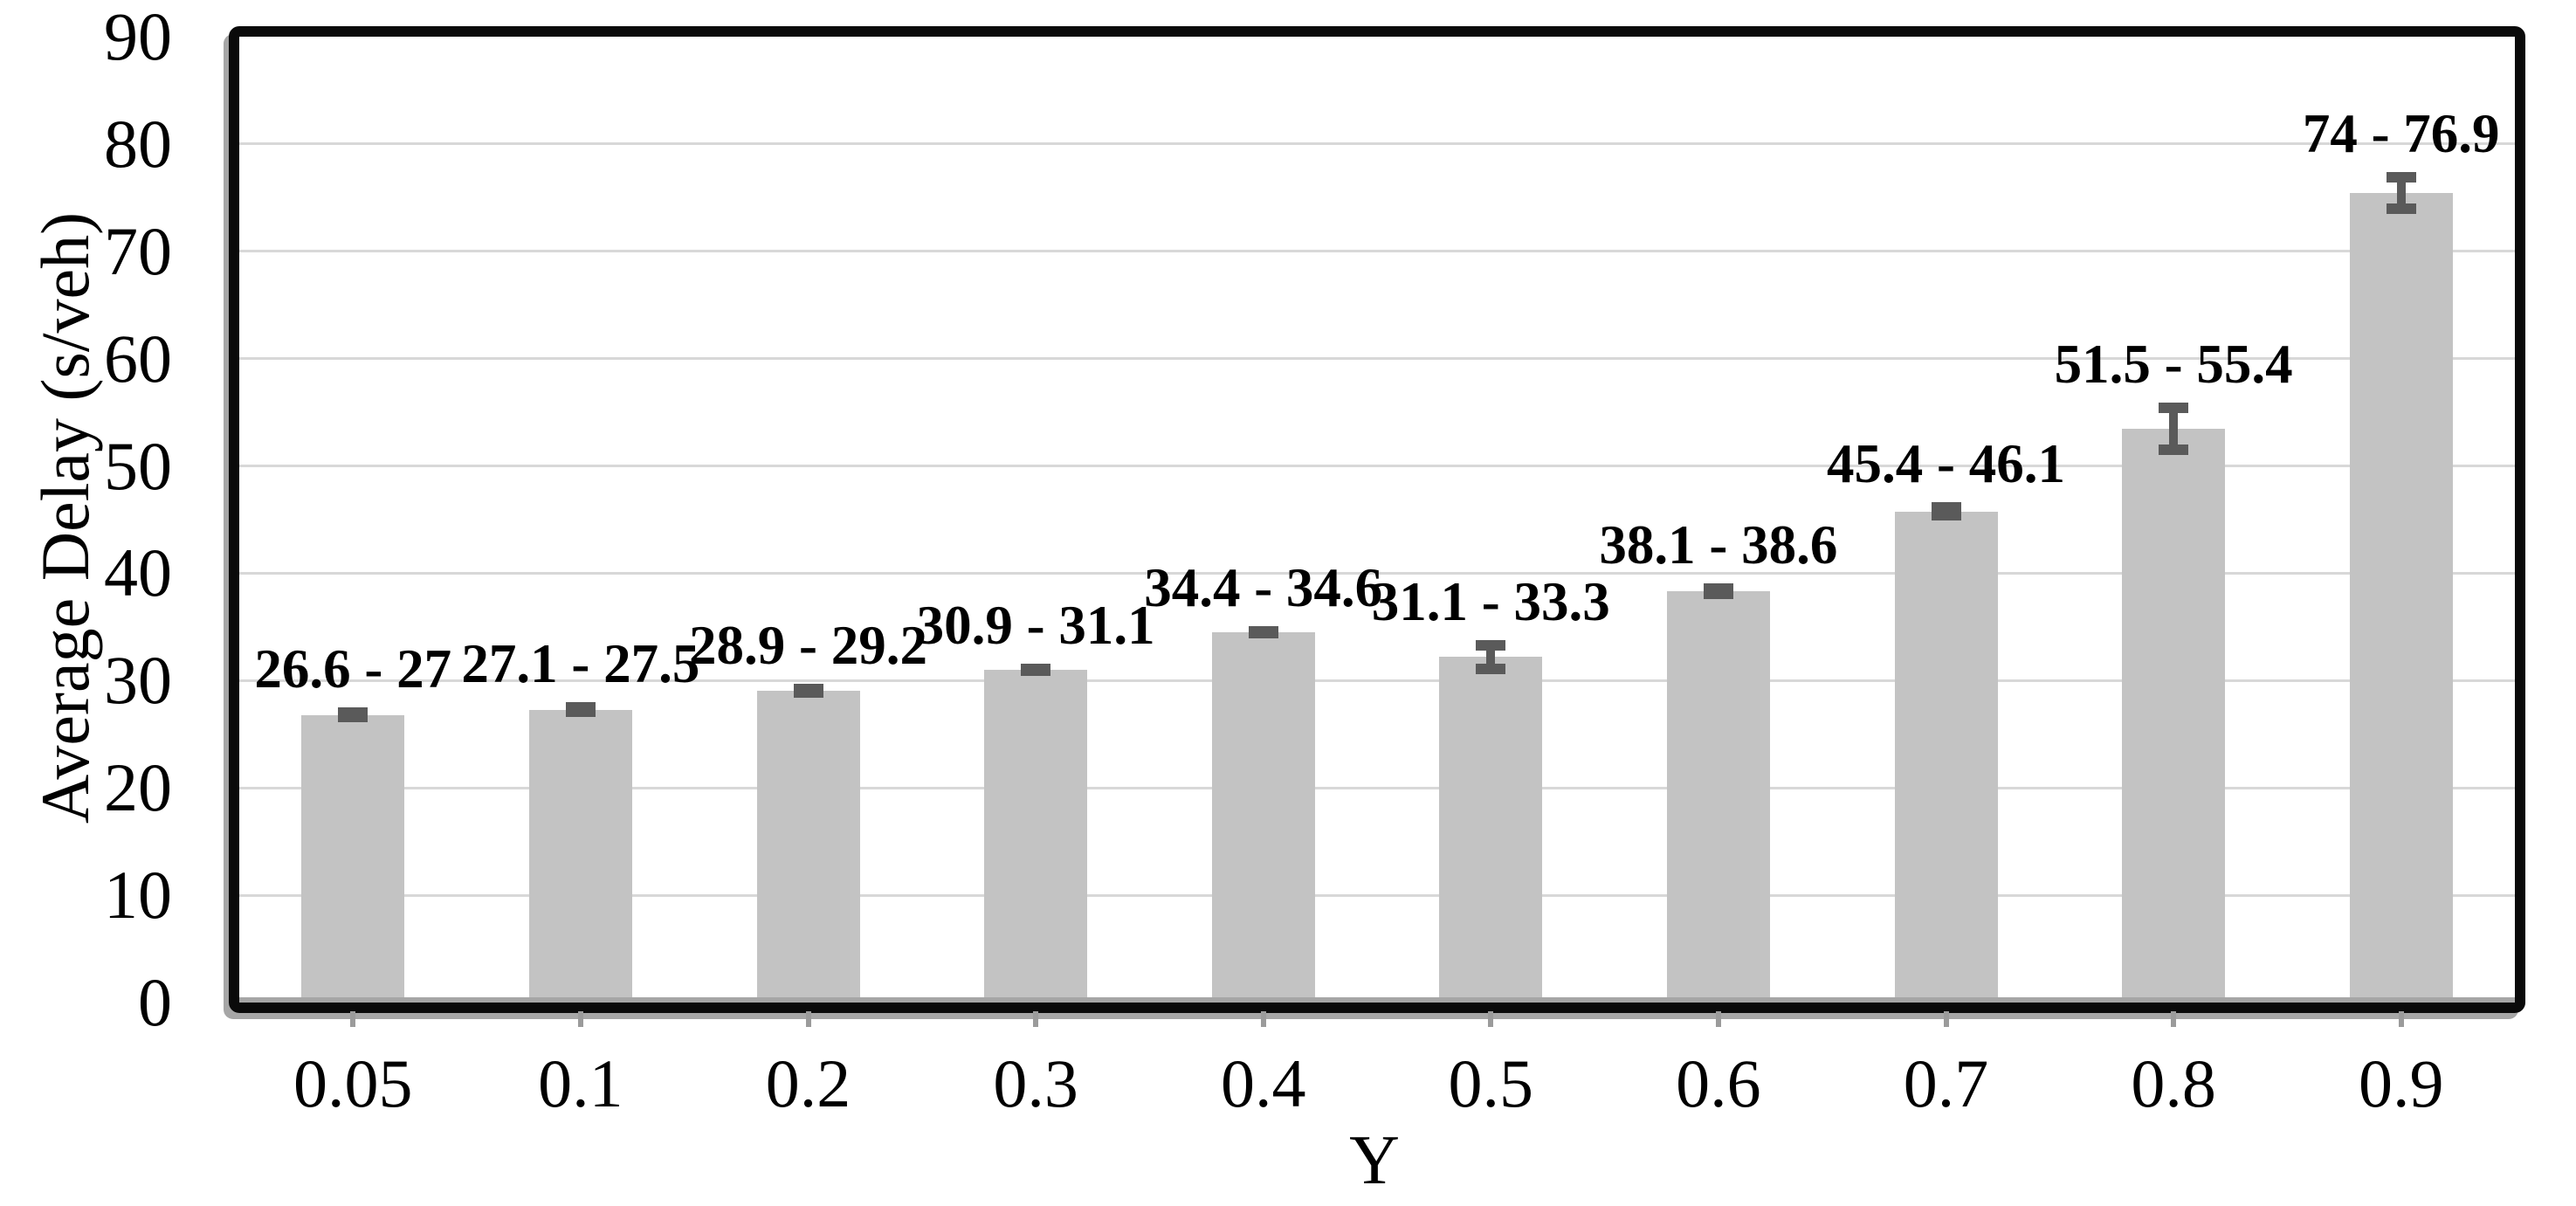 The width and height of the screenshot is (2576, 1206). Describe the element at coordinates (1491, 1083) in the screenshot. I see `x-tick-label: 0.5` at that location.